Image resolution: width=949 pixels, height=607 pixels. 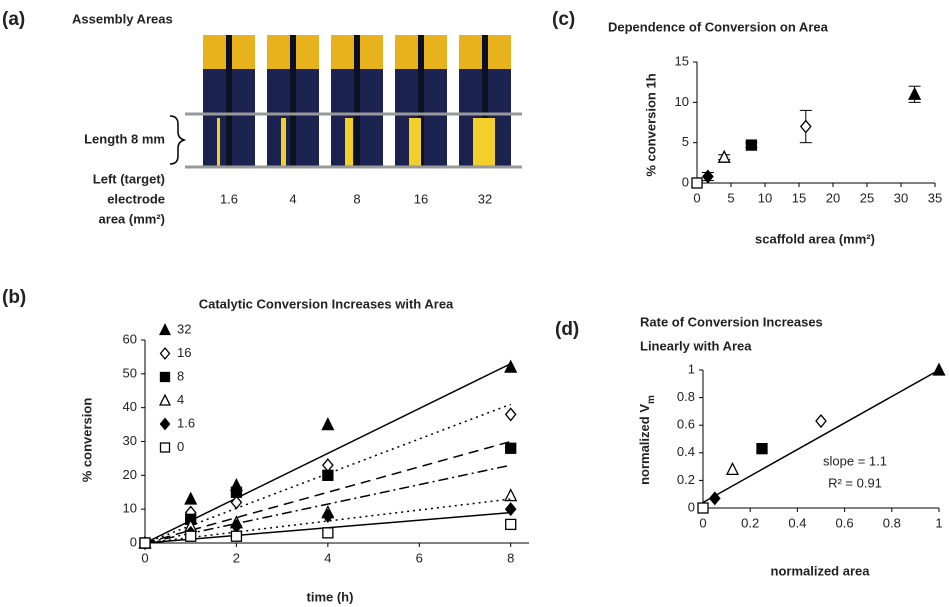 I want to click on x-tick-label: 10, so click(x=765, y=197).